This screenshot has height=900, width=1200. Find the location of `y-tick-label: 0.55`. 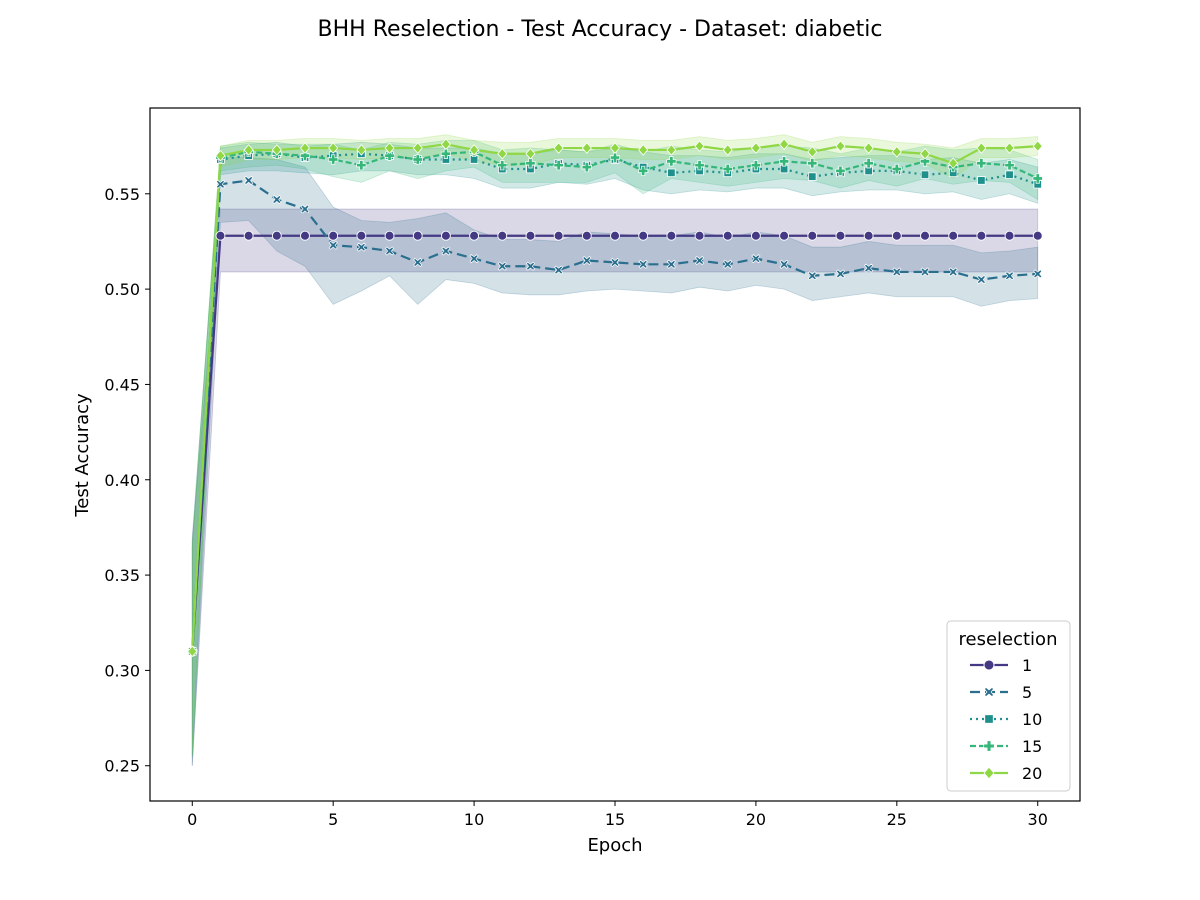

y-tick-label: 0.55 is located at coordinates (122, 194).